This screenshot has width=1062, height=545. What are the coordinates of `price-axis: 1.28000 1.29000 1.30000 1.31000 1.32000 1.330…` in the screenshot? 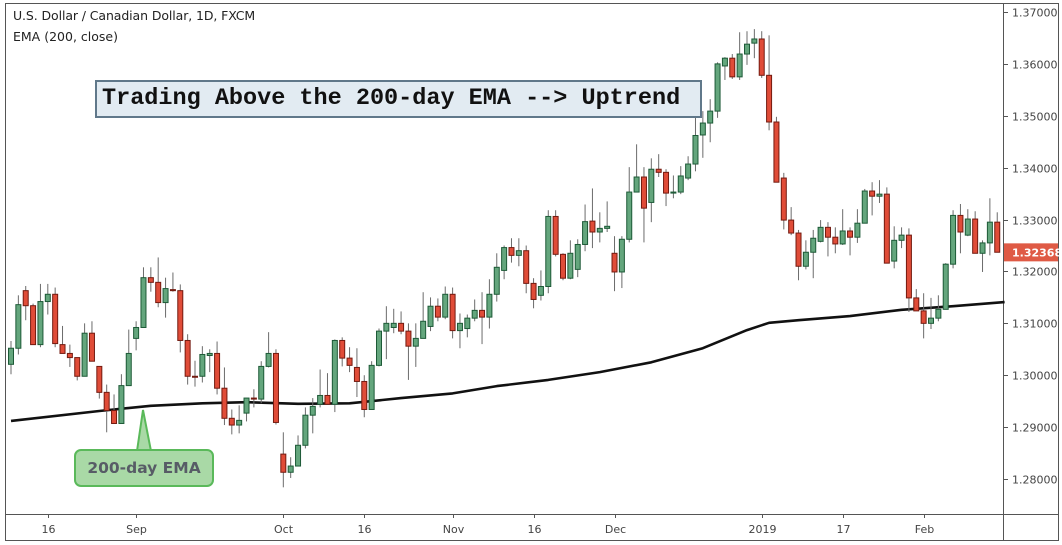 It's located at (1030, 247).